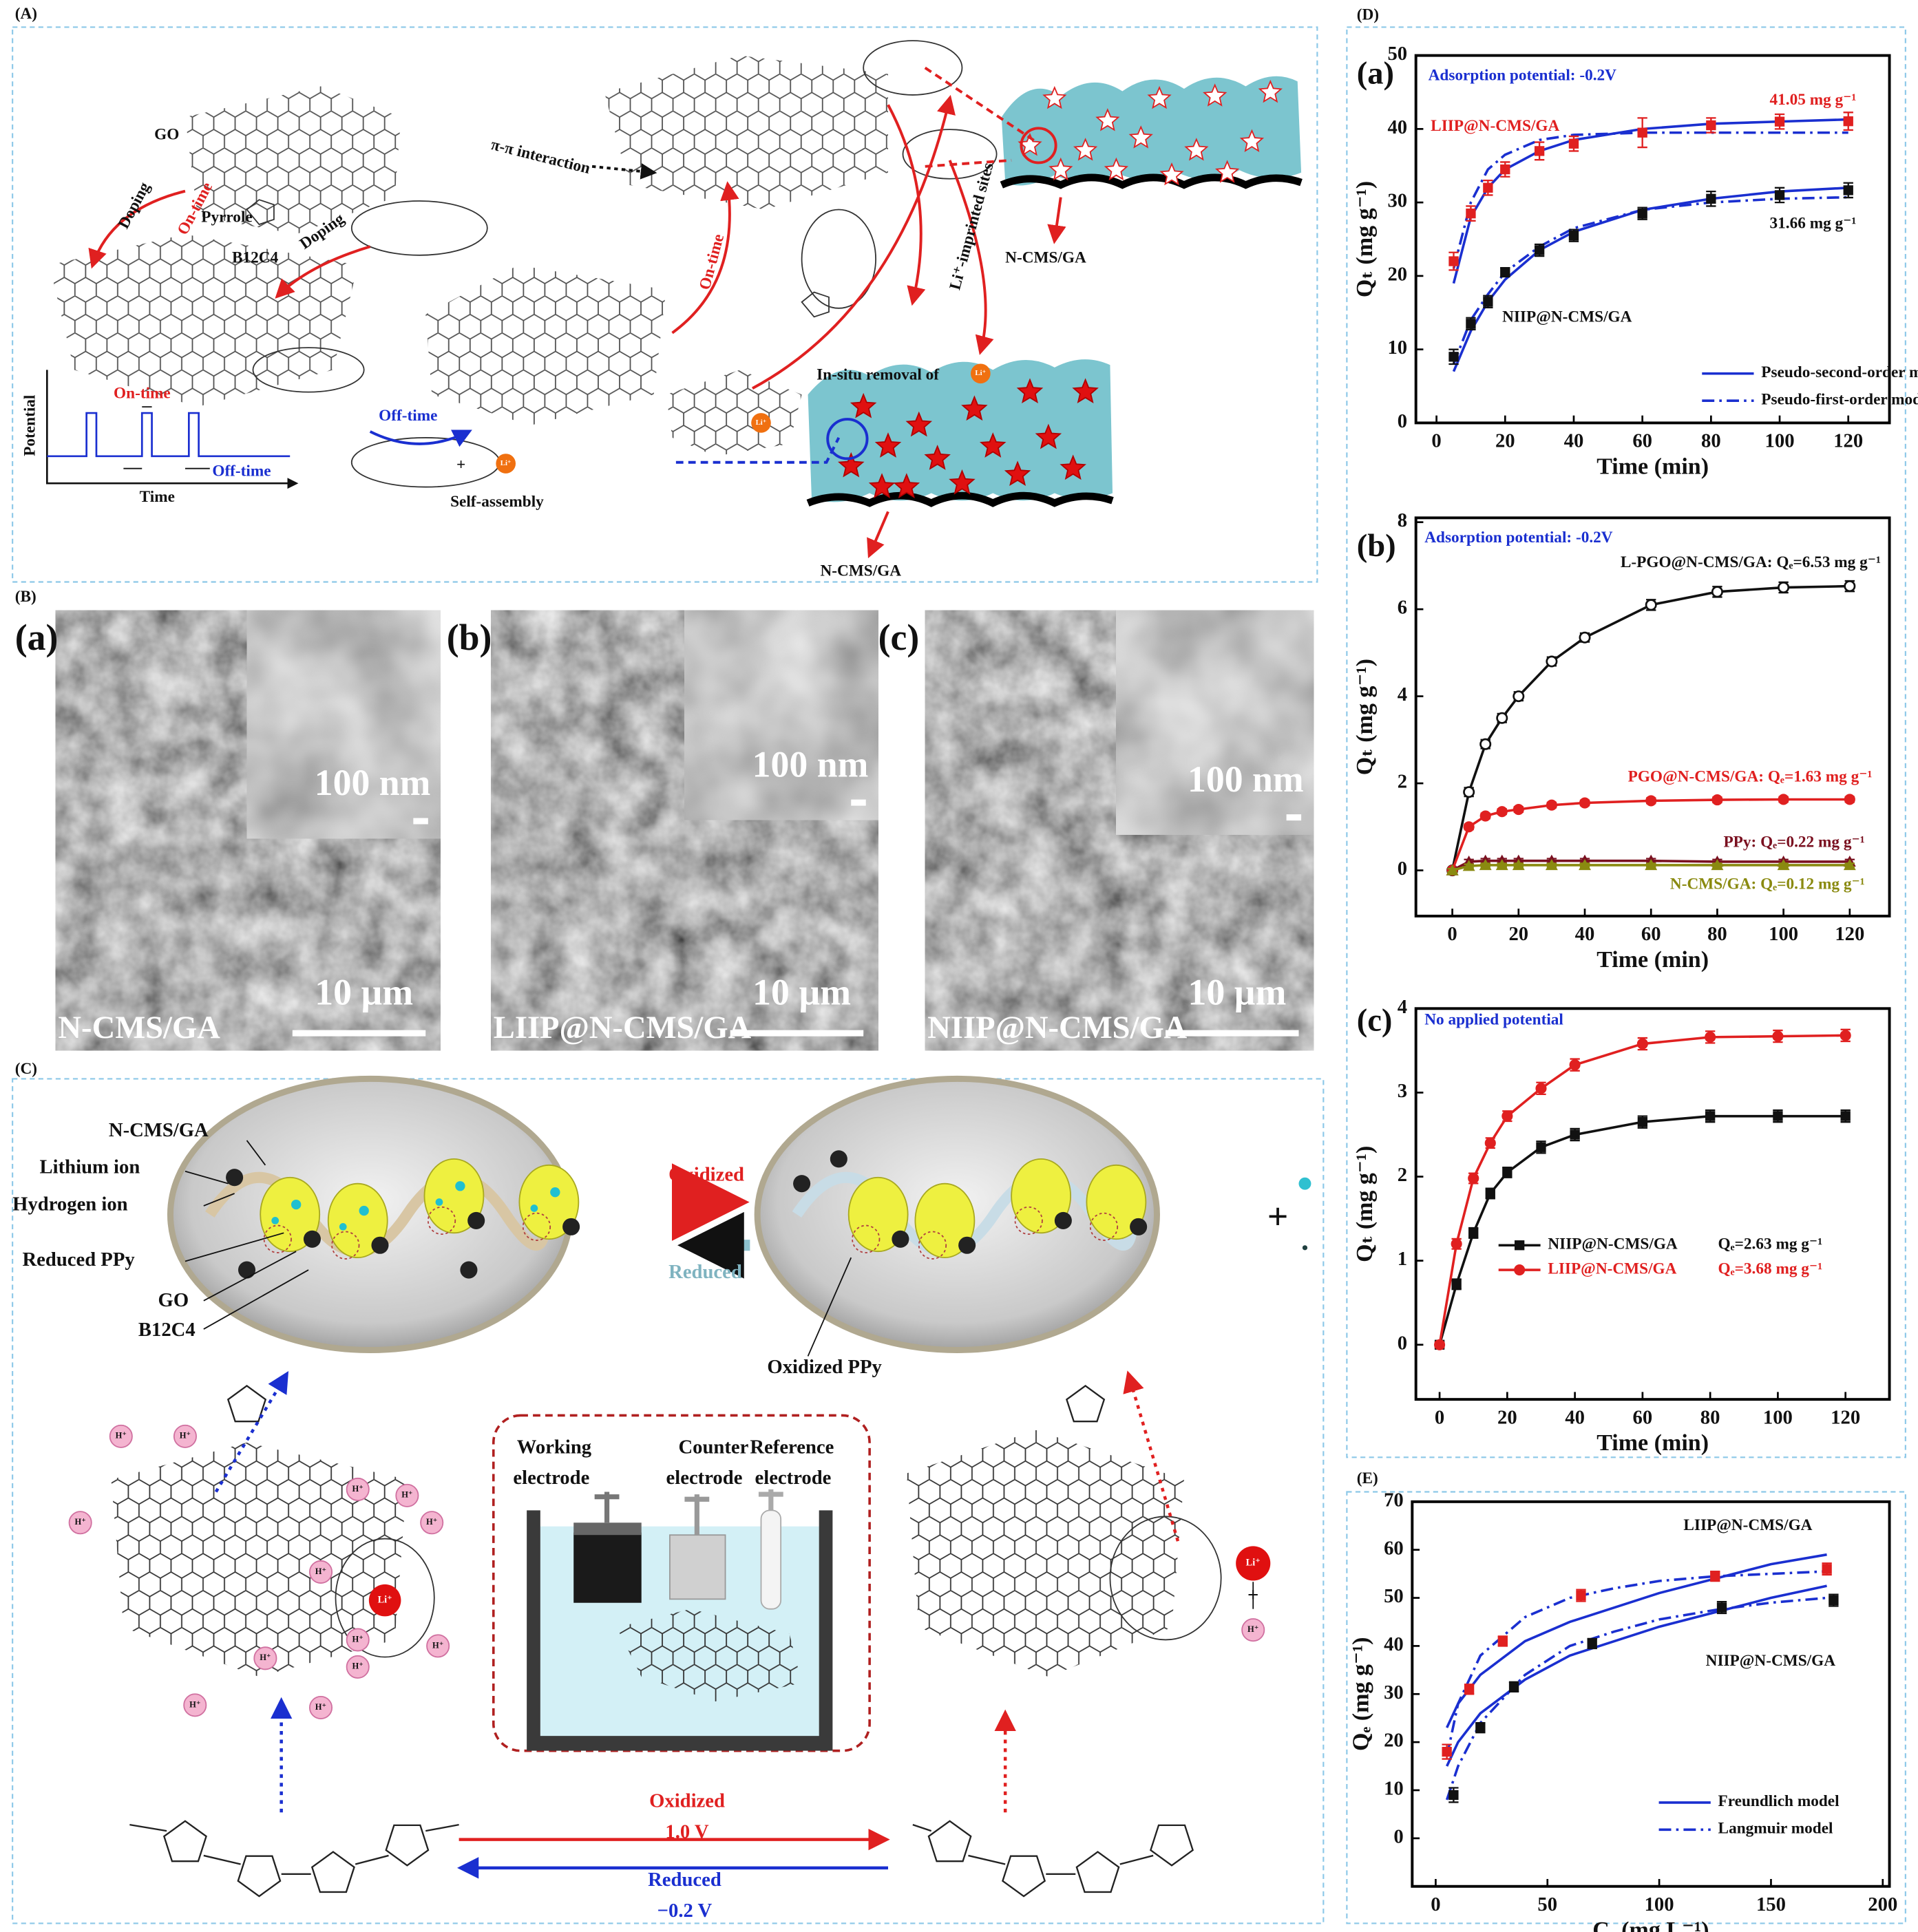 Image resolution: width=1918 pixels, height=1932 pixels. I want to click on legend-label: Langmuir model, so click(1776, 1829).